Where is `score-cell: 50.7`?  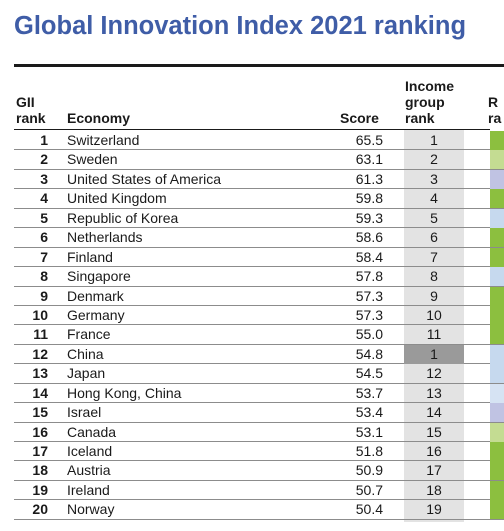 score-cell: 50.7 is located at coordinates (369, 489).